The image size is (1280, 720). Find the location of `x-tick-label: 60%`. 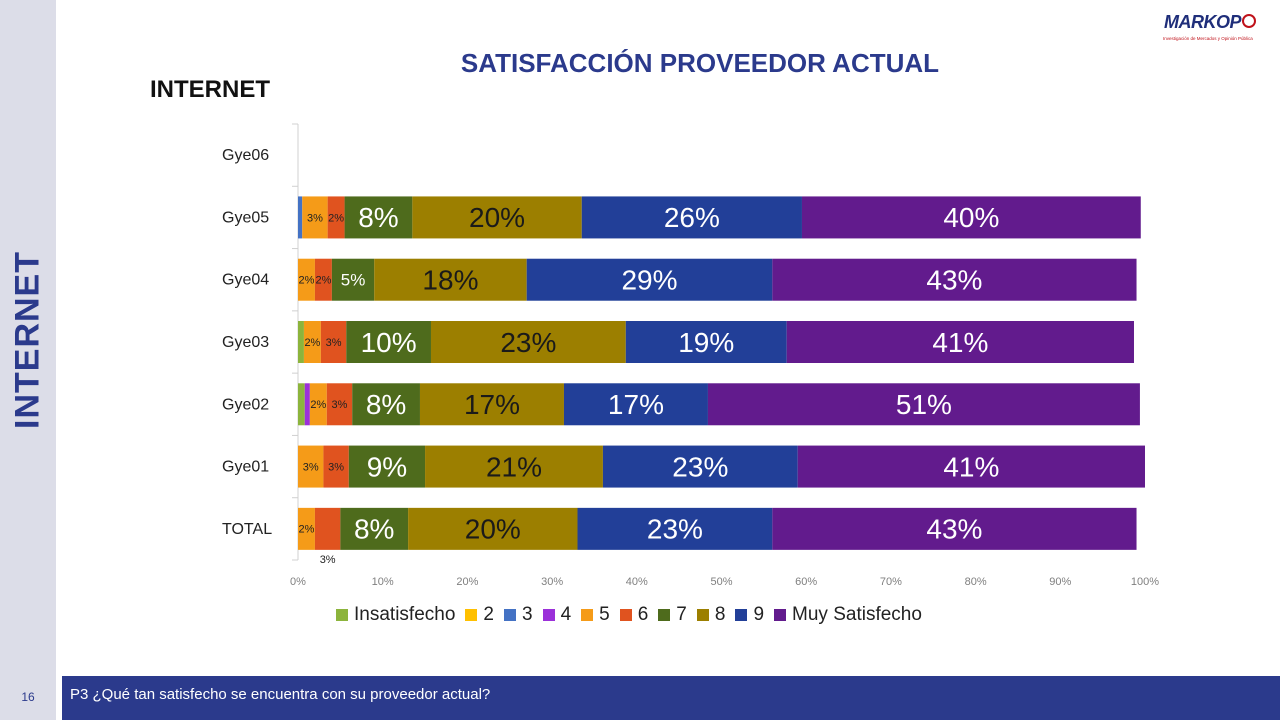

x-tick-label: 60% is located at coordinates (806, 582).